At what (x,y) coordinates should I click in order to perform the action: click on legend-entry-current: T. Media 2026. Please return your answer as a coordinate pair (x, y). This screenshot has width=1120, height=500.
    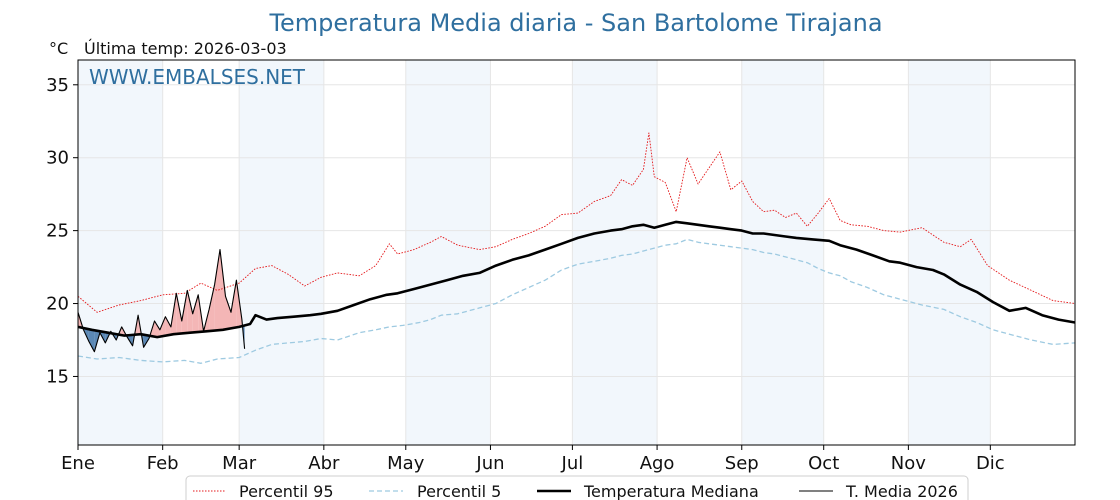
    Looking at the image, I should click on (878, 491).